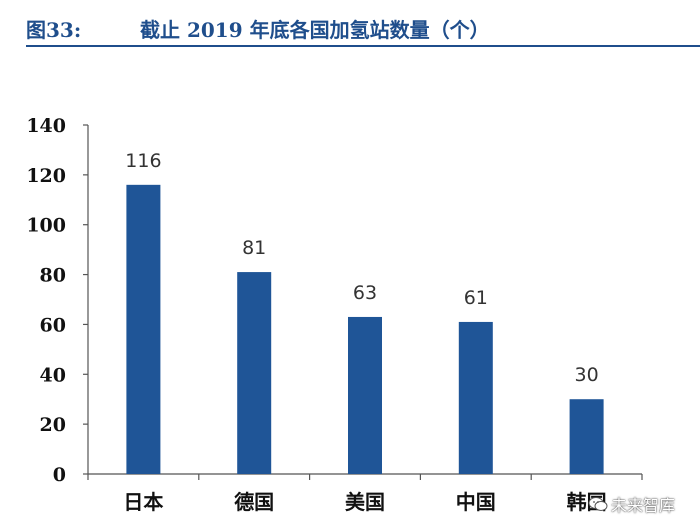 Image resolution: width=700 pixels, height=532 pixels. I want to click on data-label-2: 63, so click(365, 293).